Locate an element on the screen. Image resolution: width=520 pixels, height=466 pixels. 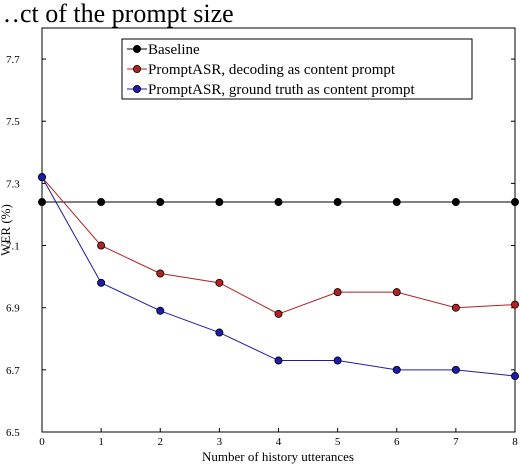
x-tick-label: 5 is located at coordinates (338, 442).